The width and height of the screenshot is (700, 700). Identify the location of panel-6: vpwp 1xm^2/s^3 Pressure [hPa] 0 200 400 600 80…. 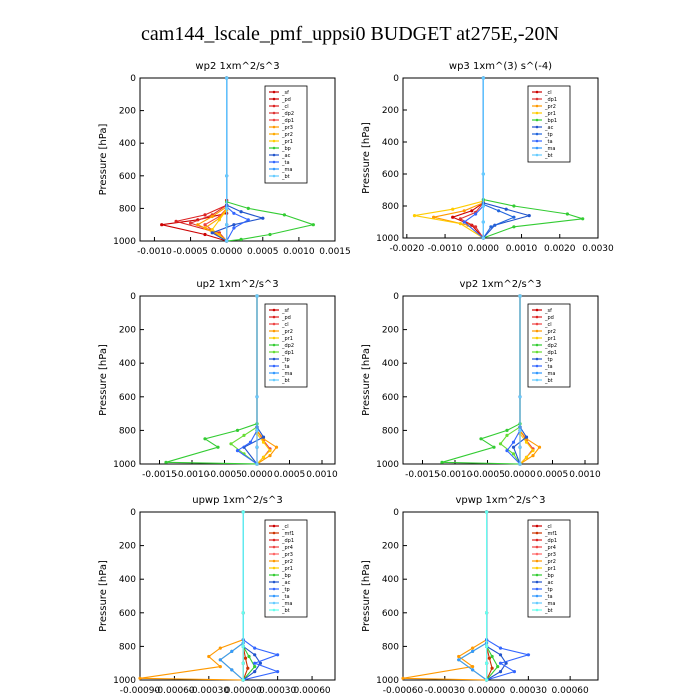
(480, 595).